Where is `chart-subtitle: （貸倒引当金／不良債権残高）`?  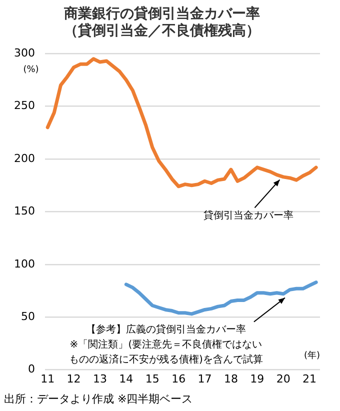
chart-subtitle: （貸倒引当金／不良債権残高） is located at coordinates (162, 30).